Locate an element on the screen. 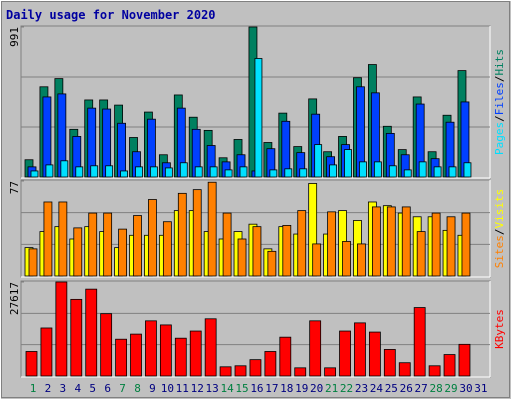 The width and height of the screenshot is (512, 400). x-tick-label: 13 is located at coordinates (212, 388).